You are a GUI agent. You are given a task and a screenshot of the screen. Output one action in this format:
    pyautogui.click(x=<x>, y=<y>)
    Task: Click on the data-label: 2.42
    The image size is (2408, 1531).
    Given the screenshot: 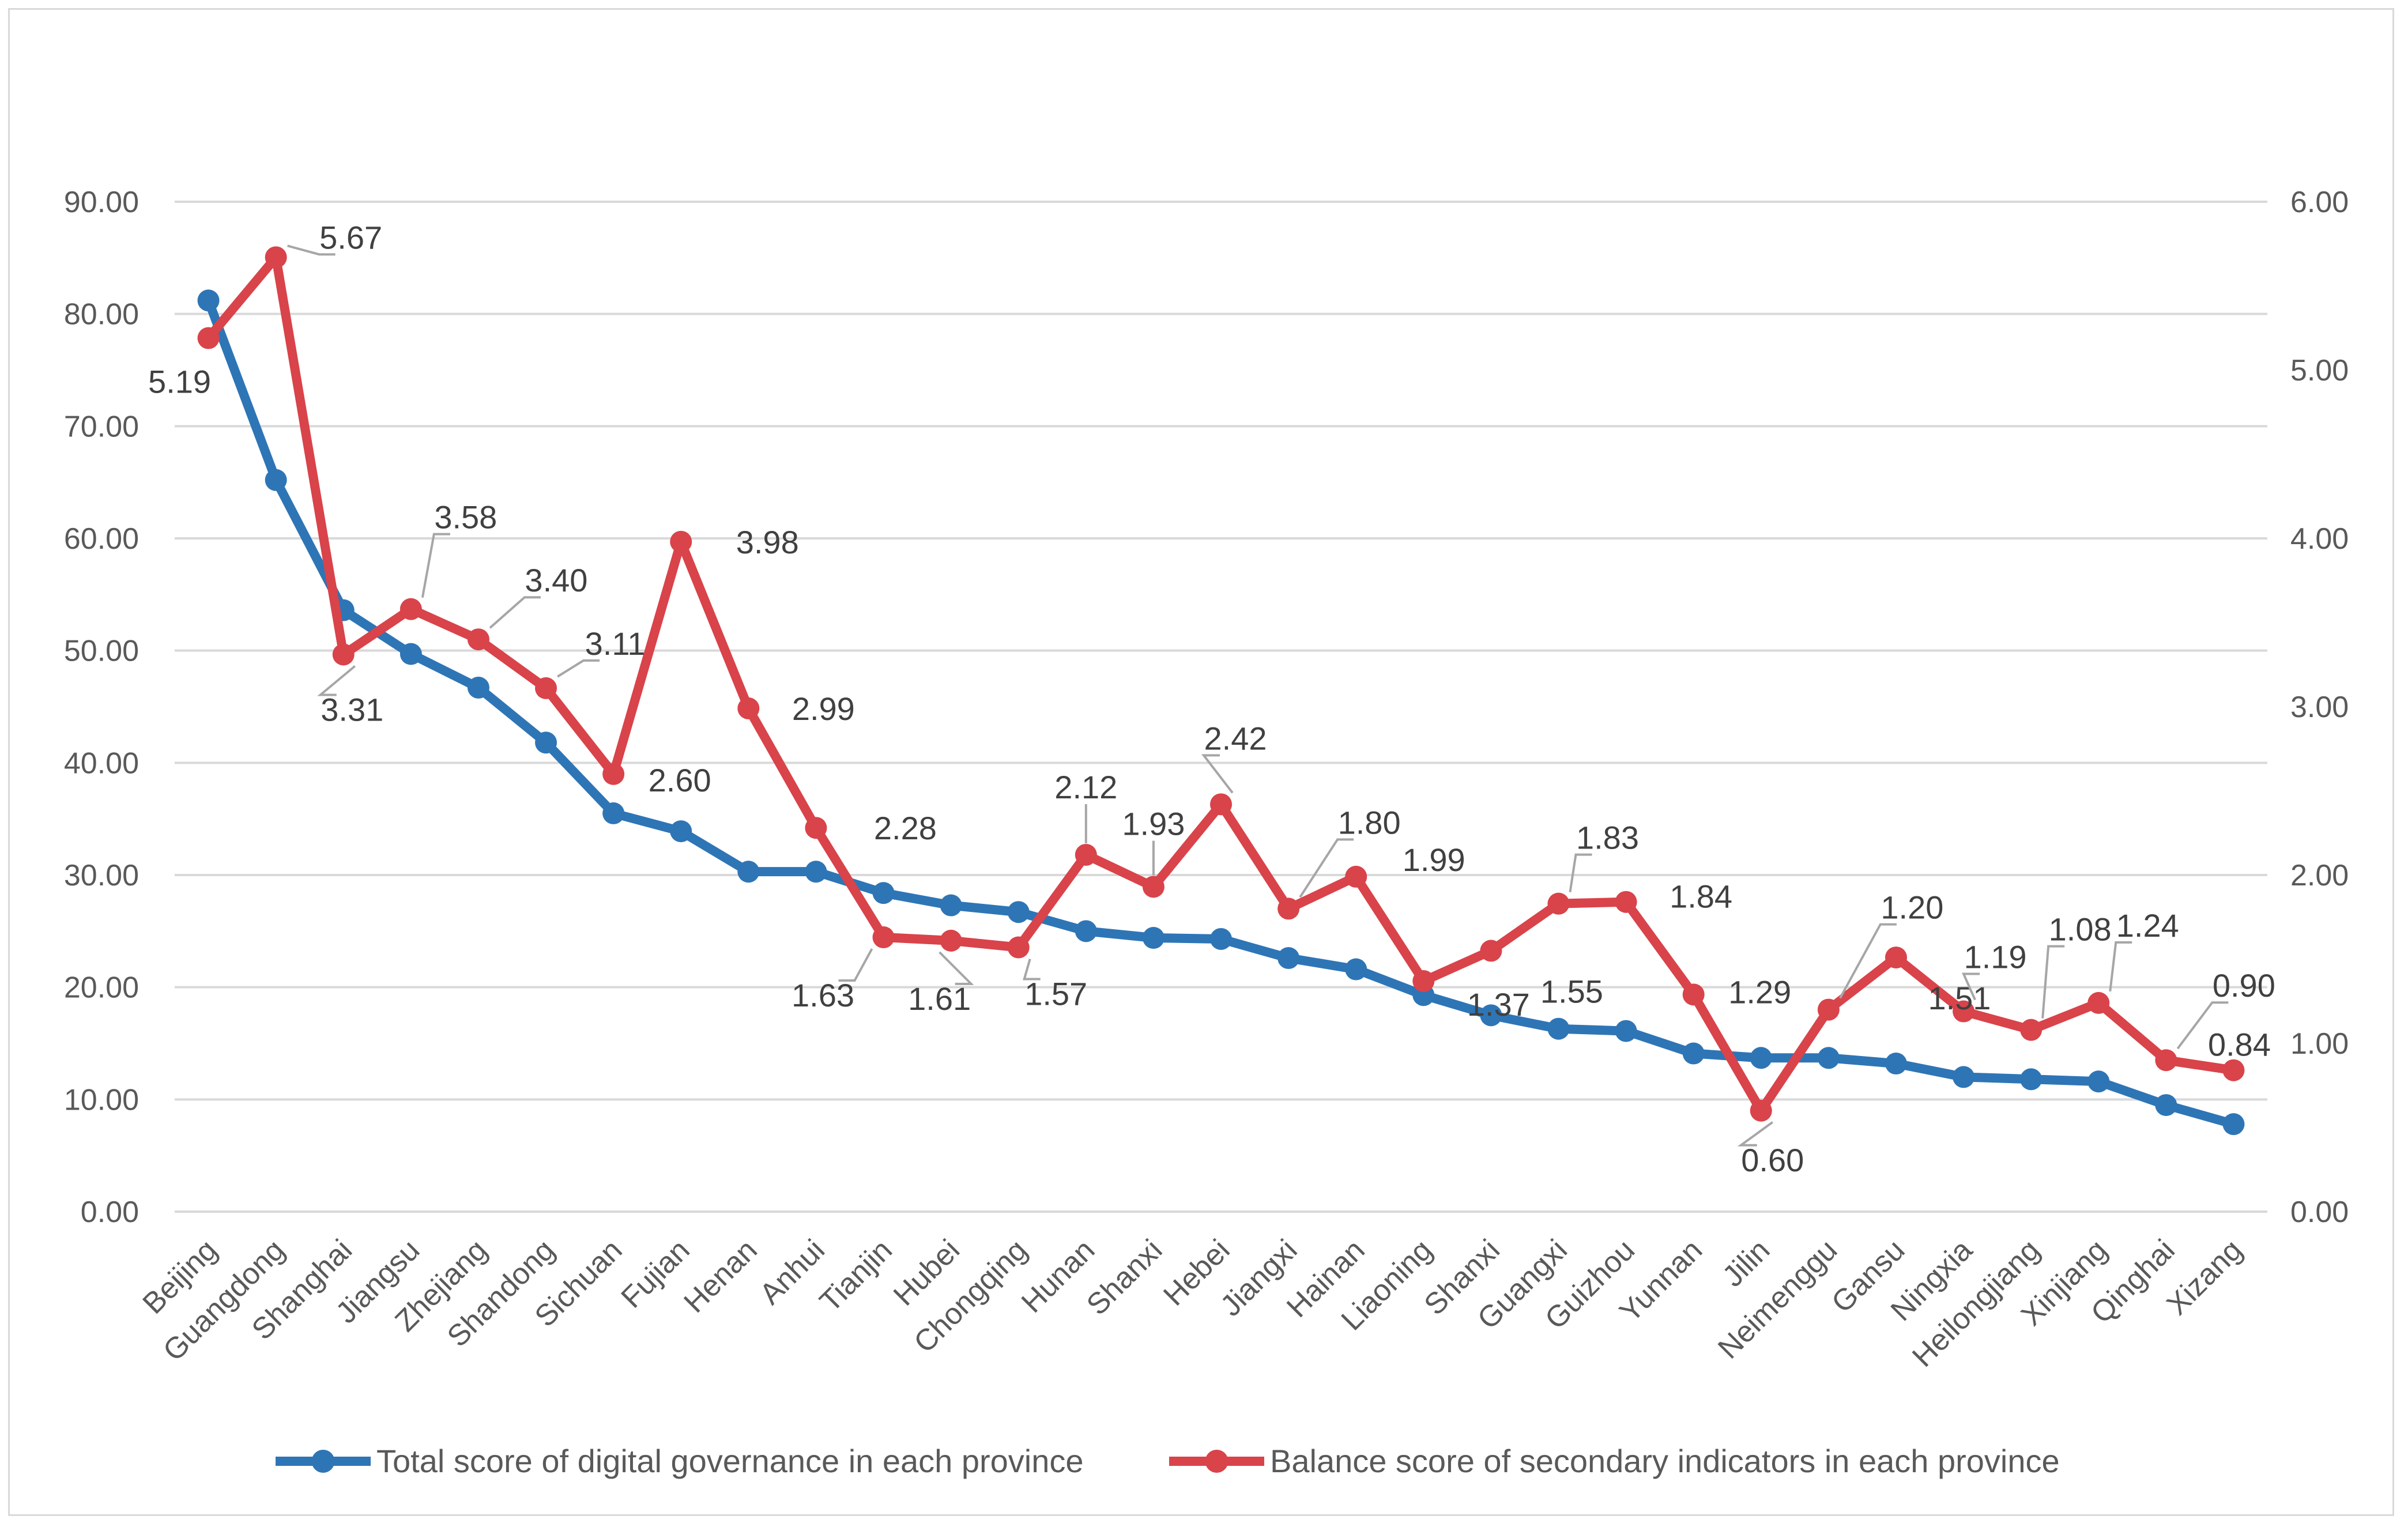 What is the action you would take?
    pyautogui.click(x=1235, y=738)
    